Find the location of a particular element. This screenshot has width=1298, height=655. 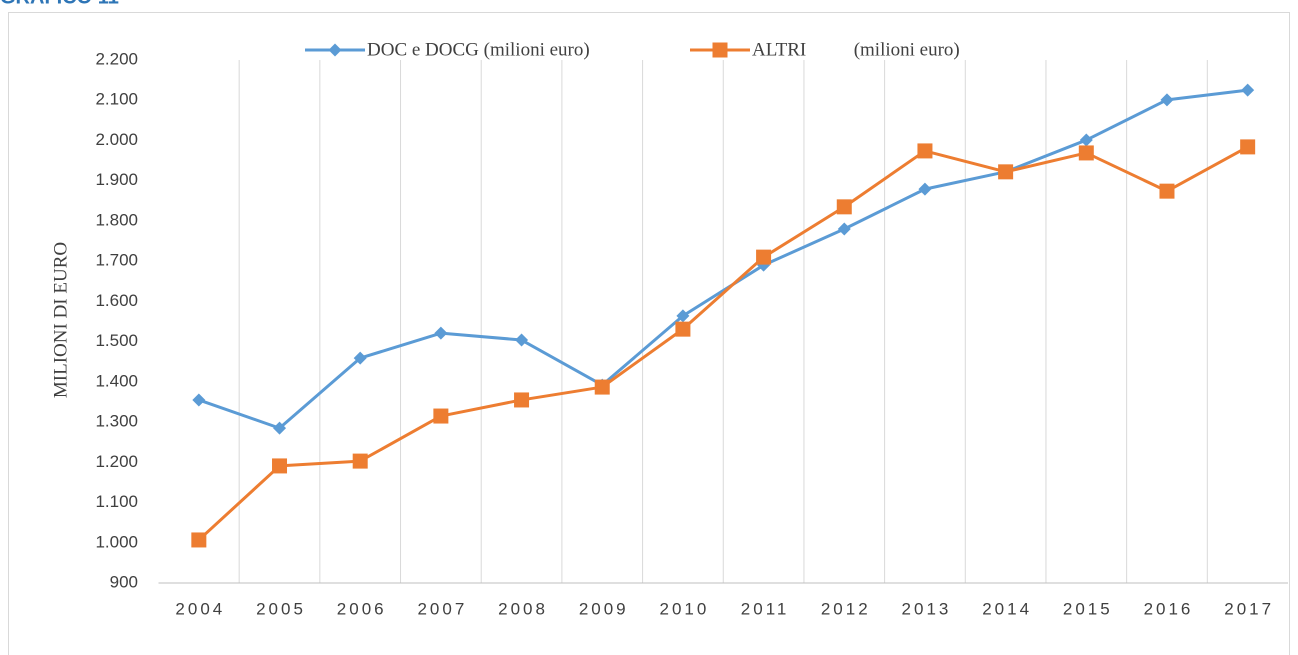

legend-label: DOC e DOCG (milioni euro) is located at coordinates (478, 49).